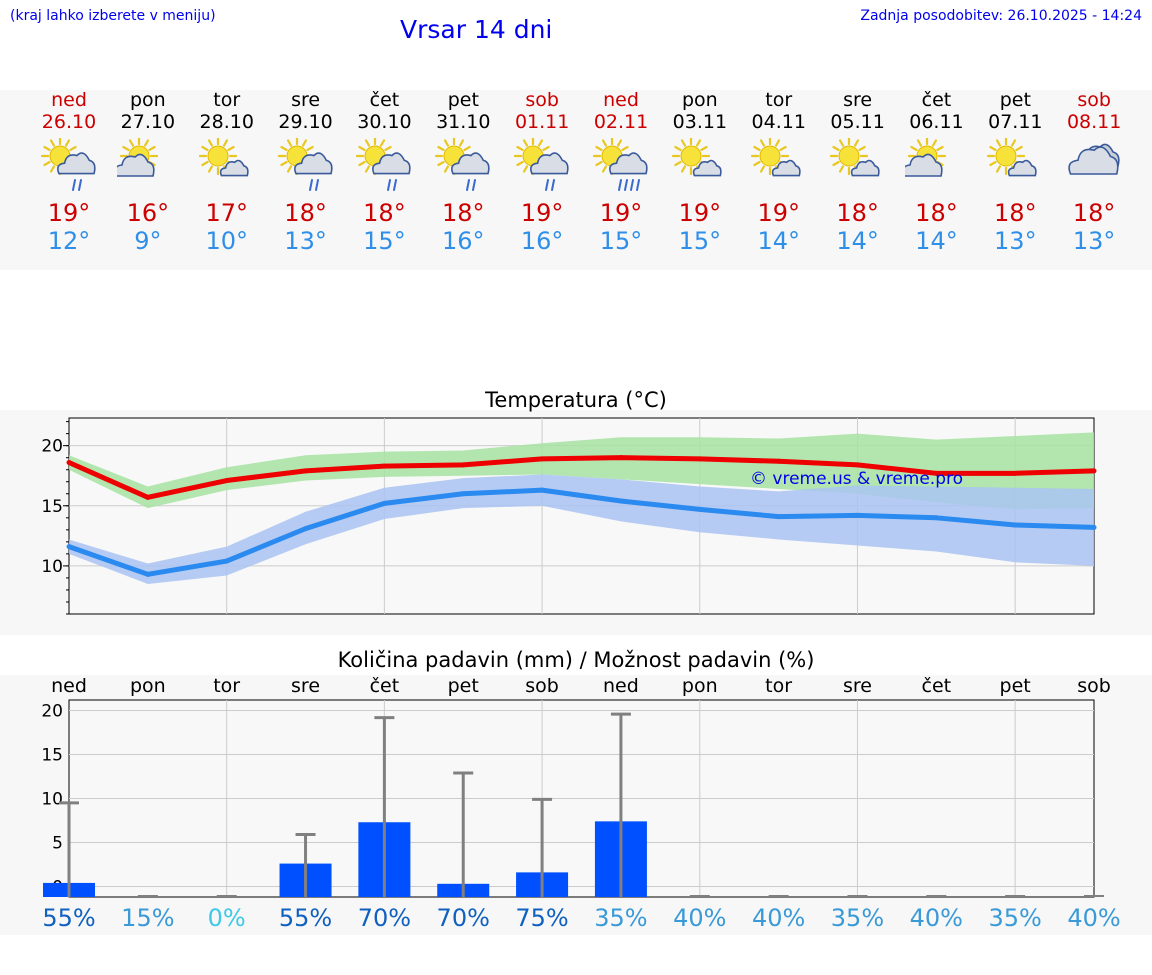 The height and width of the screenshot is (975, 1152). What do you see at coordinates (542, 241) in the screenshot?
I see `min-temp: 16°` at bounding box center [542, 241].